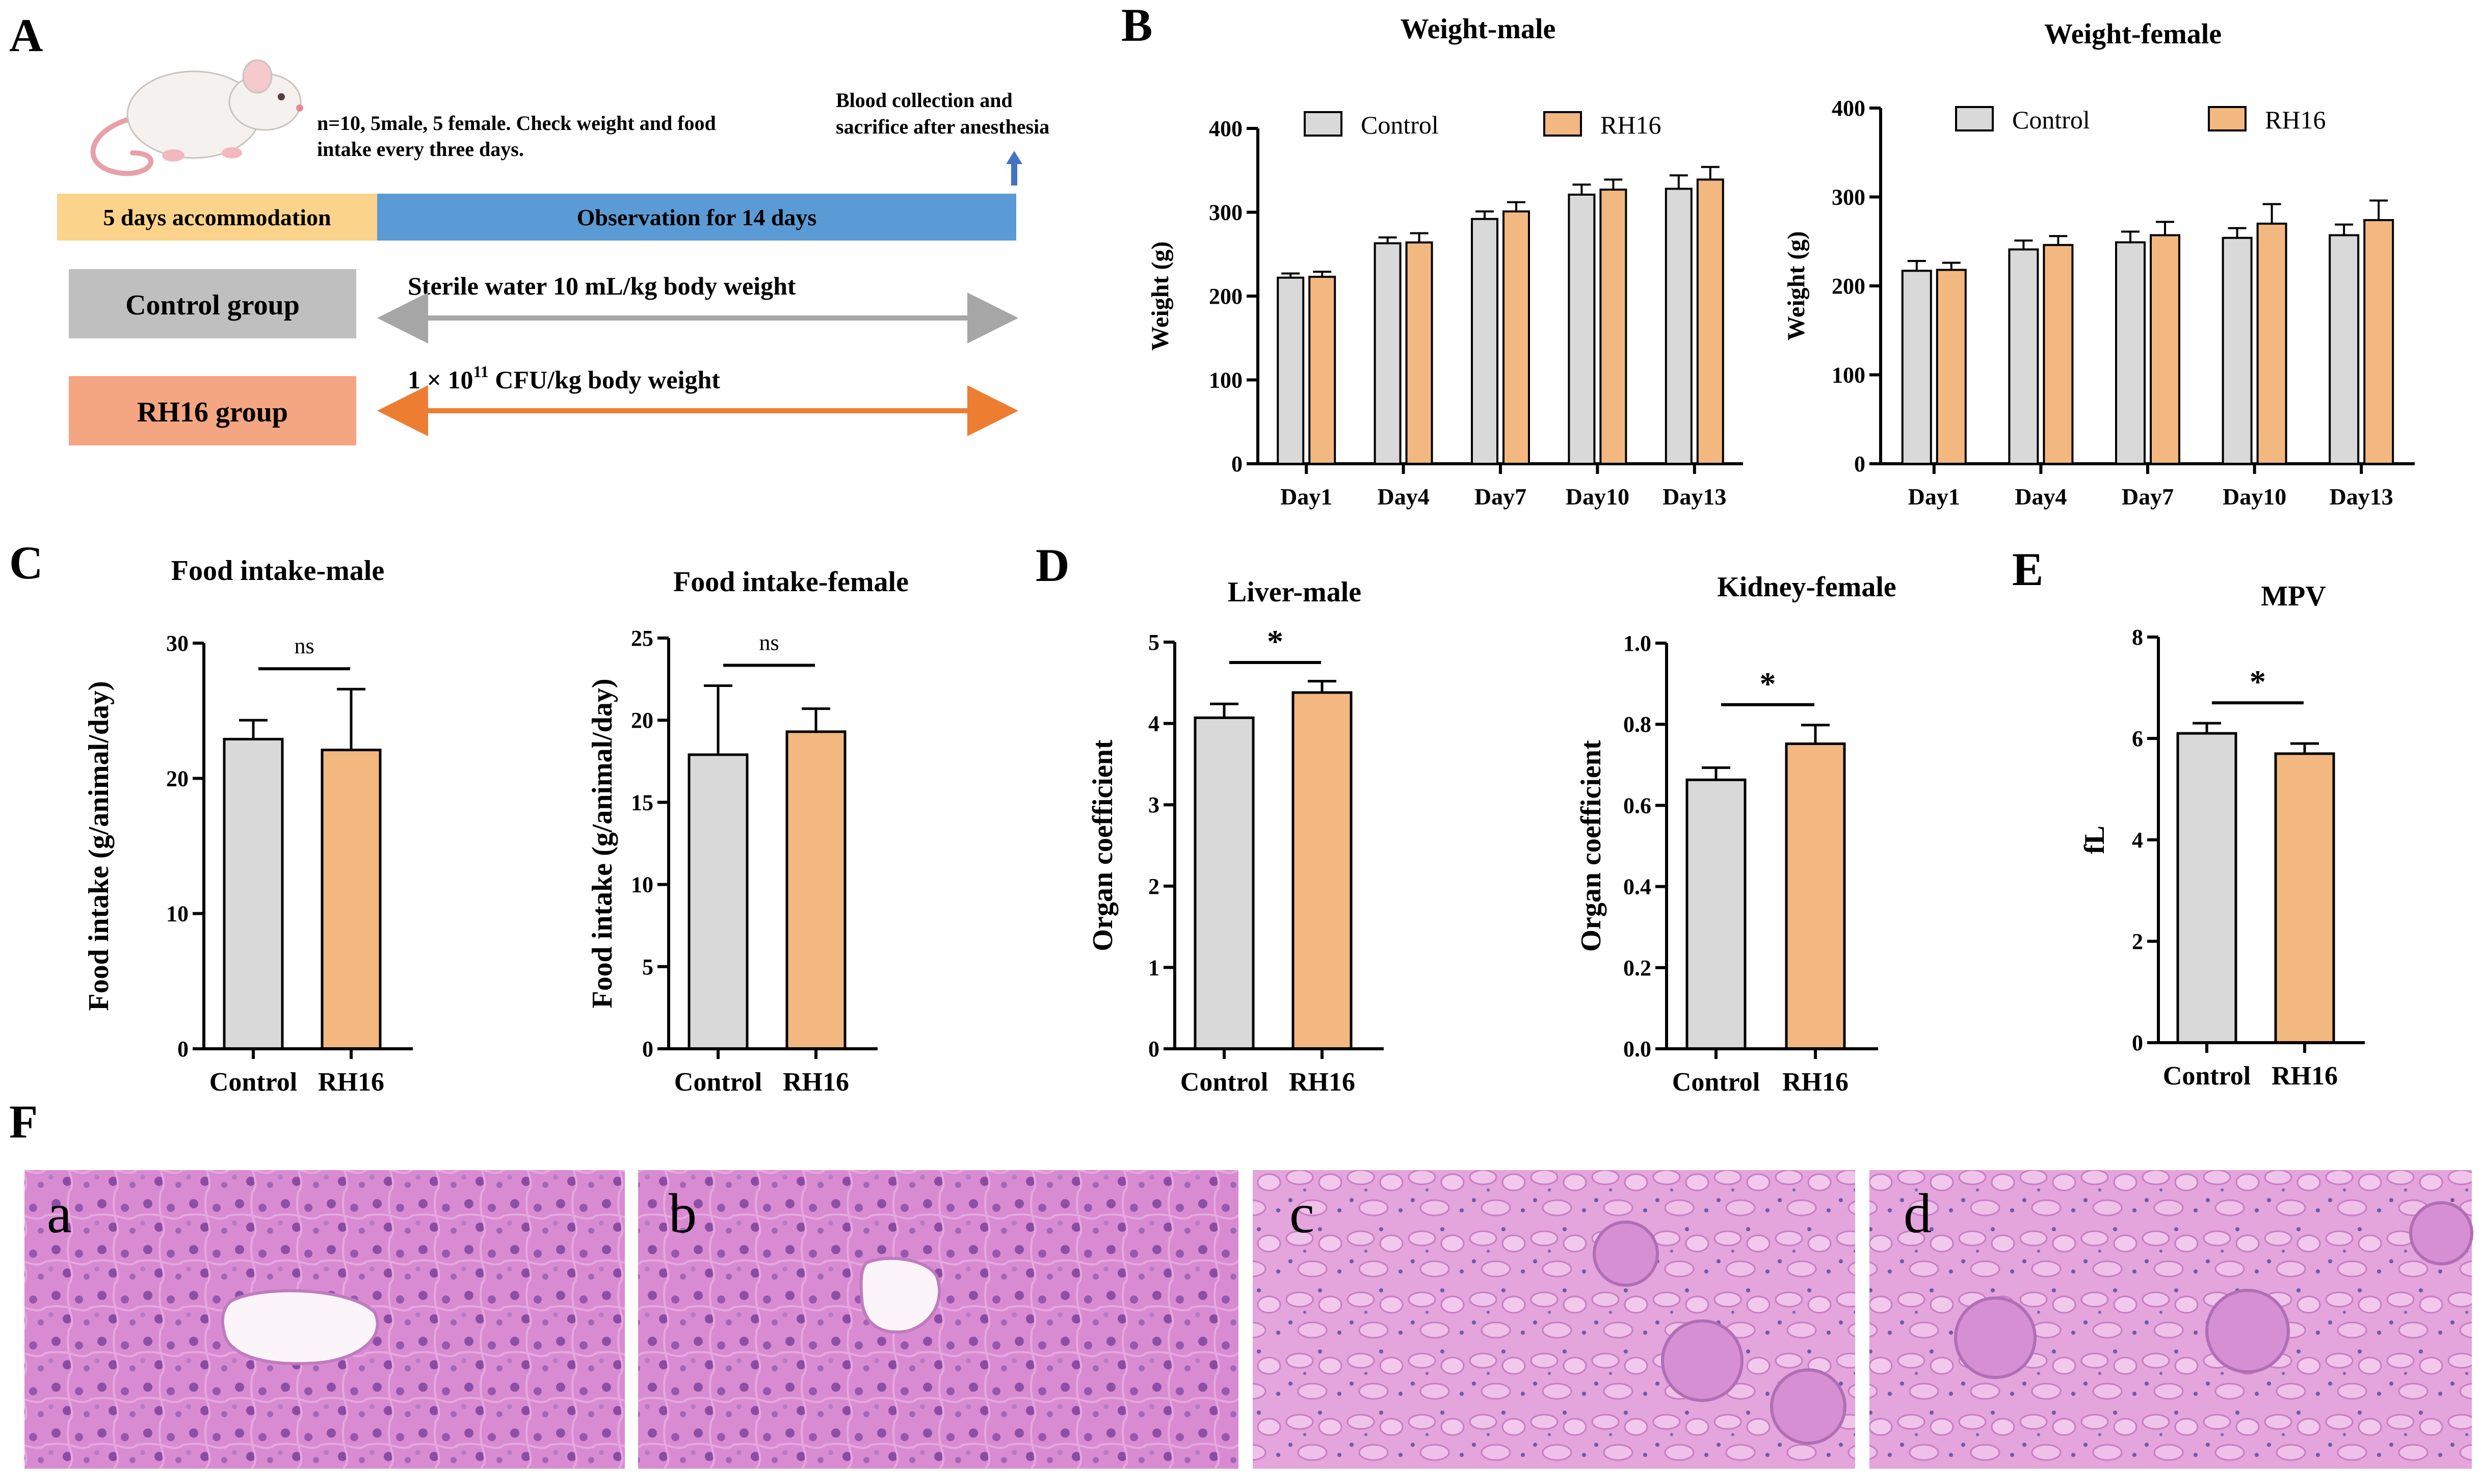 This screenshot has width=2481, height=1484. What do you see at coordinates (791, 582) in the screenshot?
I see `chart-title: Food intake-female` at bounding box center [791, 582].